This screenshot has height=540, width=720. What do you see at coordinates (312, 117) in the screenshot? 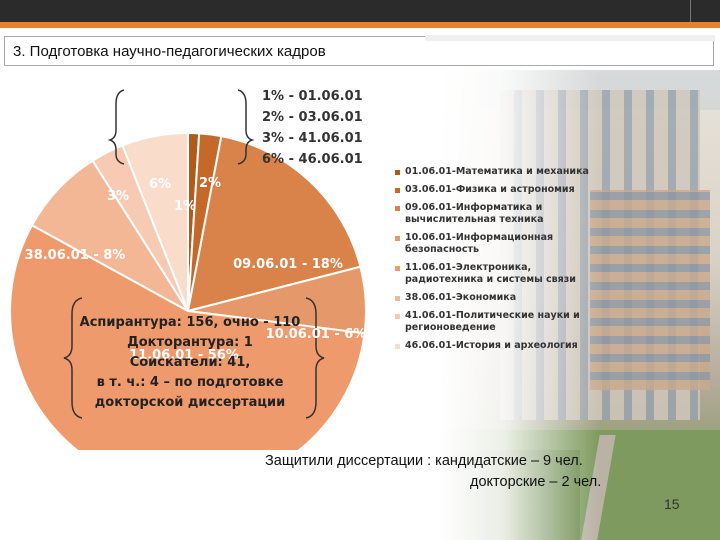
I see `bracket-list-item: 2% - 03.06.01` at bounding box center [312, 117].